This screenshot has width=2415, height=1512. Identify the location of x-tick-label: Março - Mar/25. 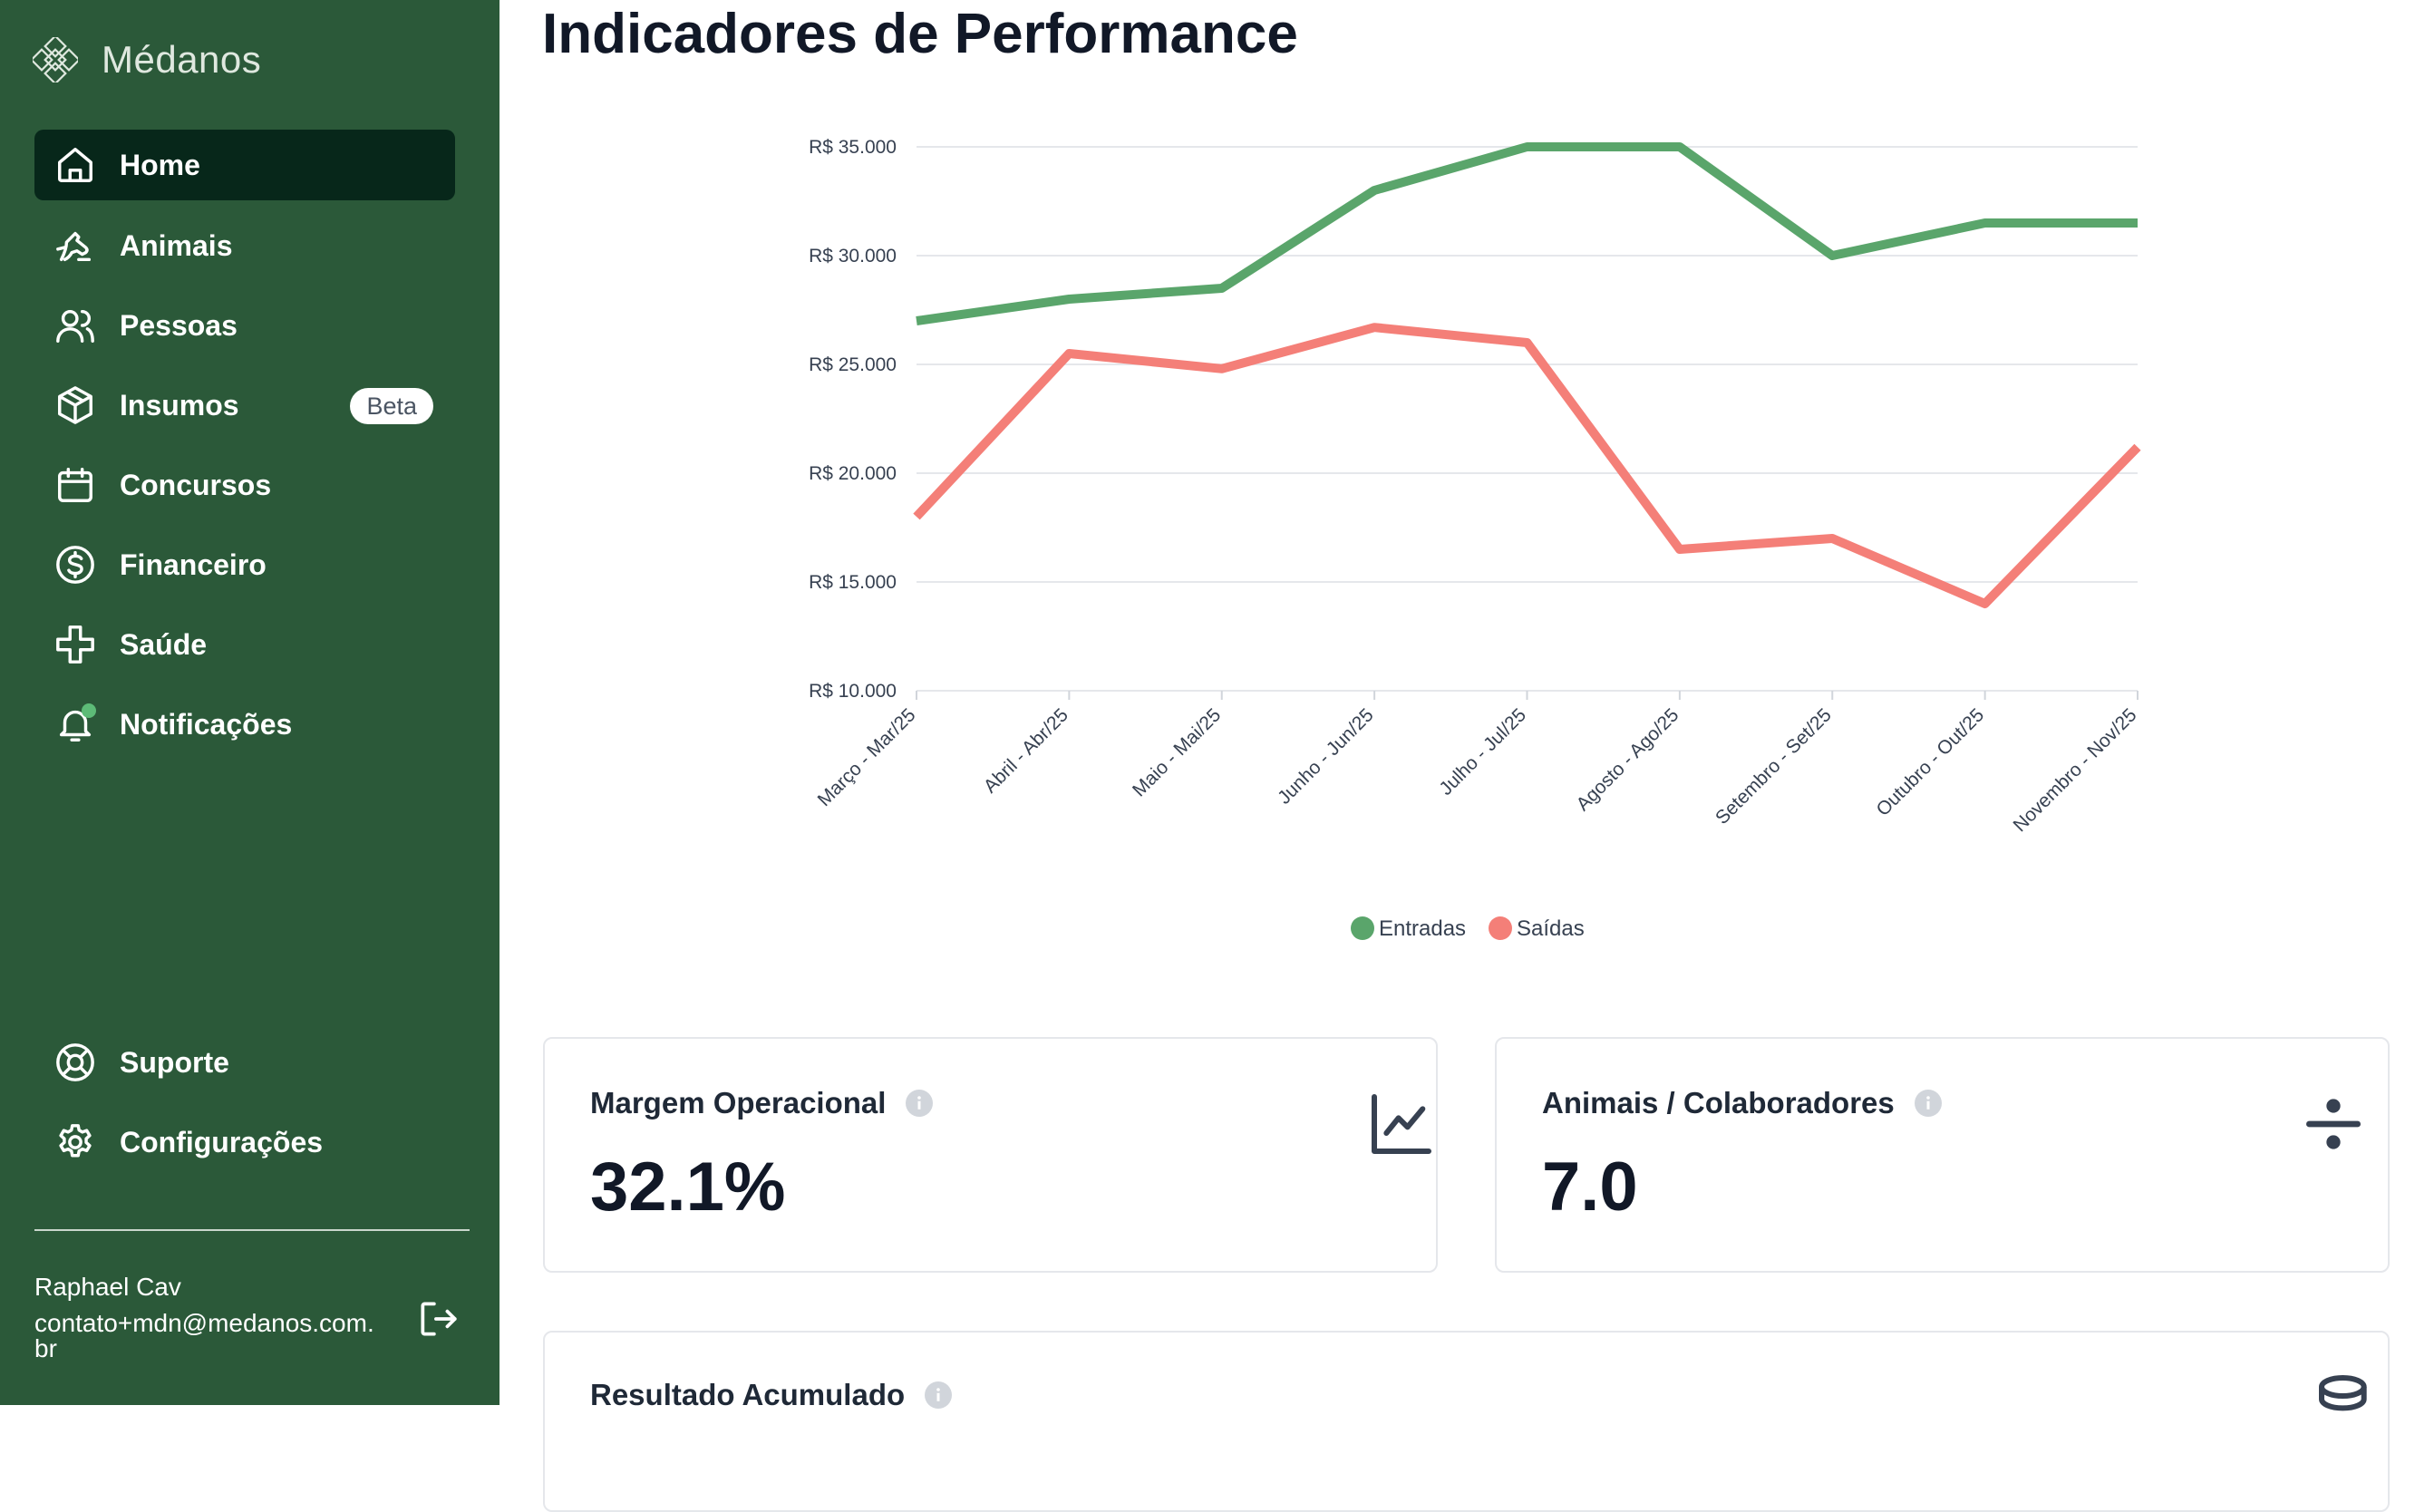
(867, 757).